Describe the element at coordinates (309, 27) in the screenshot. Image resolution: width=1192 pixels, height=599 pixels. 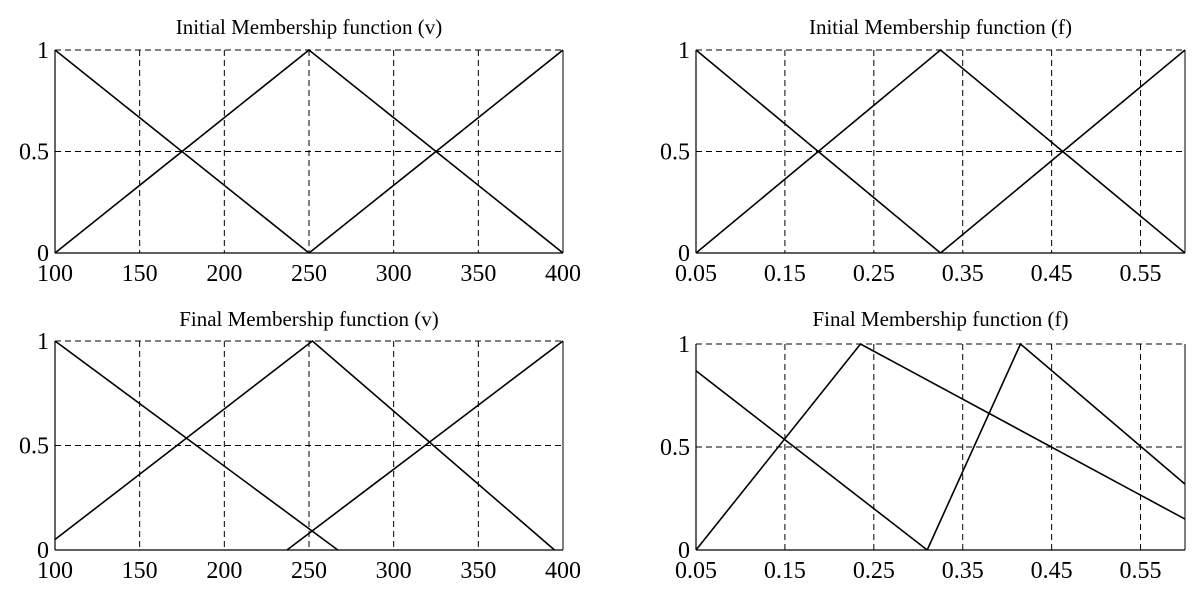
I see `chart-title: Initial Membership function (v)` at that location.